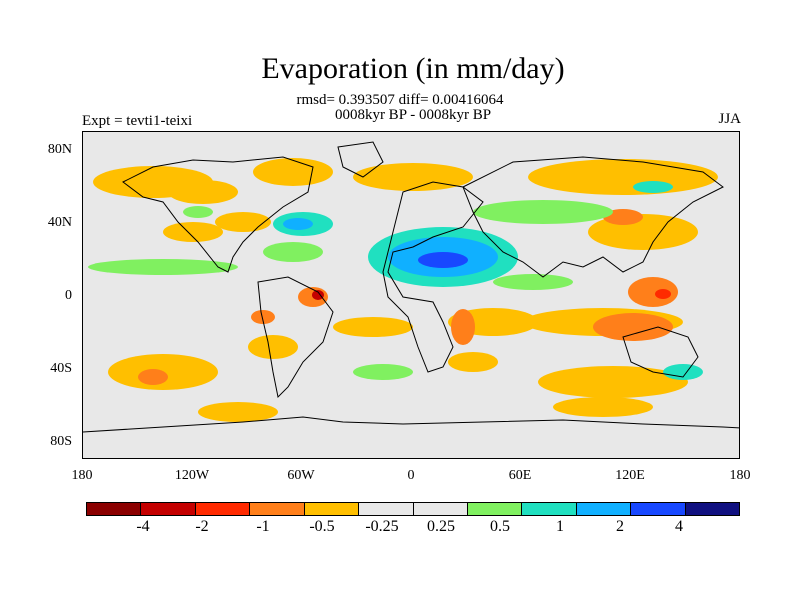 The height and width of the screenshot is (600, 800). Describe the element at coordinates (520, 475) in the screenshot. I see `x-tick-60e: 60E` at that location.